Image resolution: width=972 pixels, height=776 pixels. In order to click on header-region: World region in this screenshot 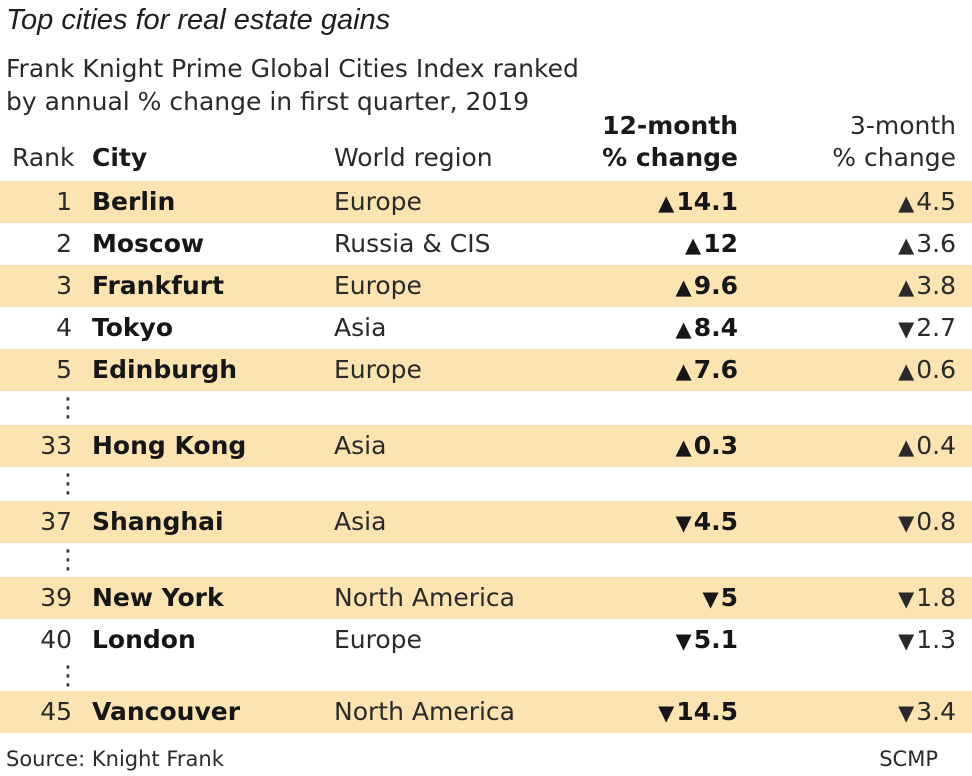, I will do `click(413, 157)`.